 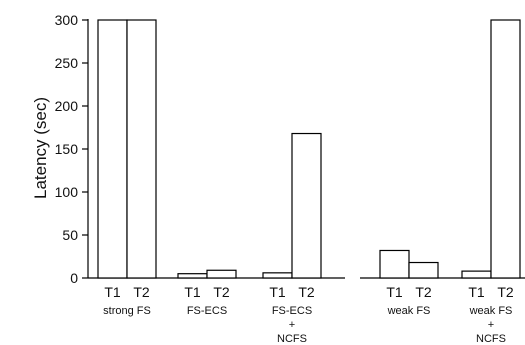 What do you see at coordinates (67, 20) in the screenshot?
I see `y-tick-label: 300` at bounding box center [67, 20].